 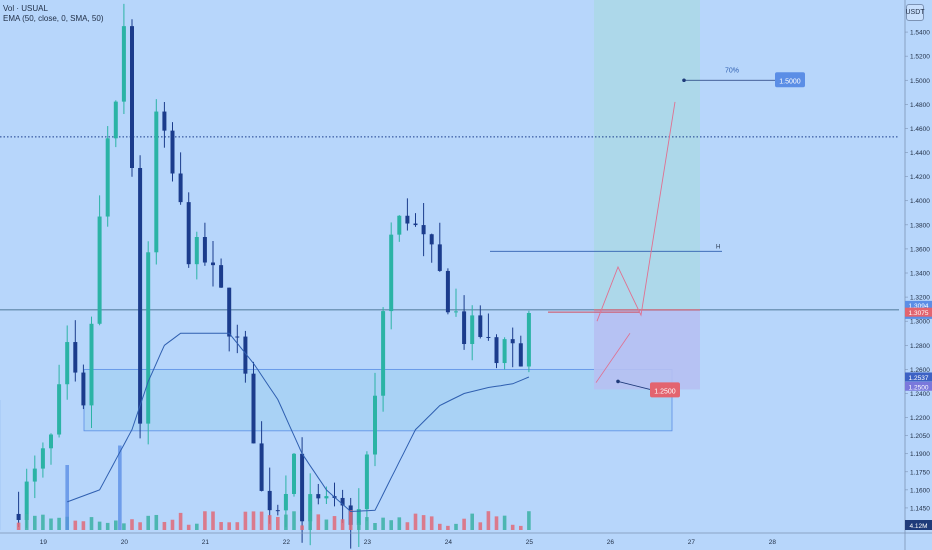 What do you see at coordinates (44, 542) in the screenshot?
I see `x-tick-label: 19` at bounding box center [44, 542].